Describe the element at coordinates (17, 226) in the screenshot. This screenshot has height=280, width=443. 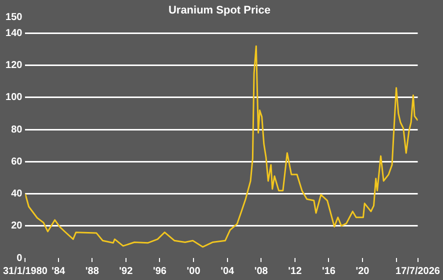
I see `y-tick-label: 20` at that location.